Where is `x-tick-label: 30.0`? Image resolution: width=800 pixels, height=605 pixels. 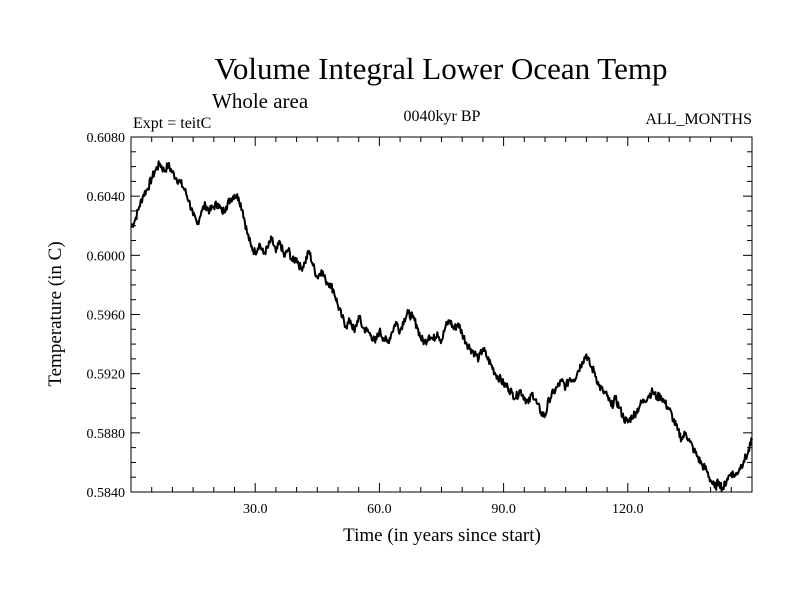
x-tick-label: 30.0 is located at coordinates (255, 509).